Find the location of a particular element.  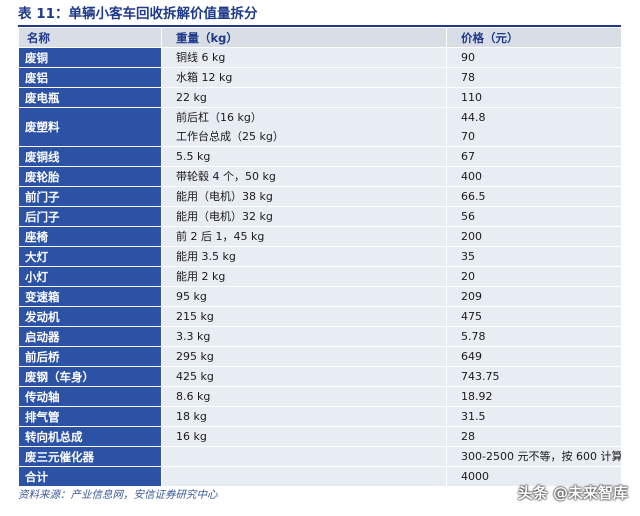

item-name-cell: 废三元催化器 is located at coordinates (90, 456).